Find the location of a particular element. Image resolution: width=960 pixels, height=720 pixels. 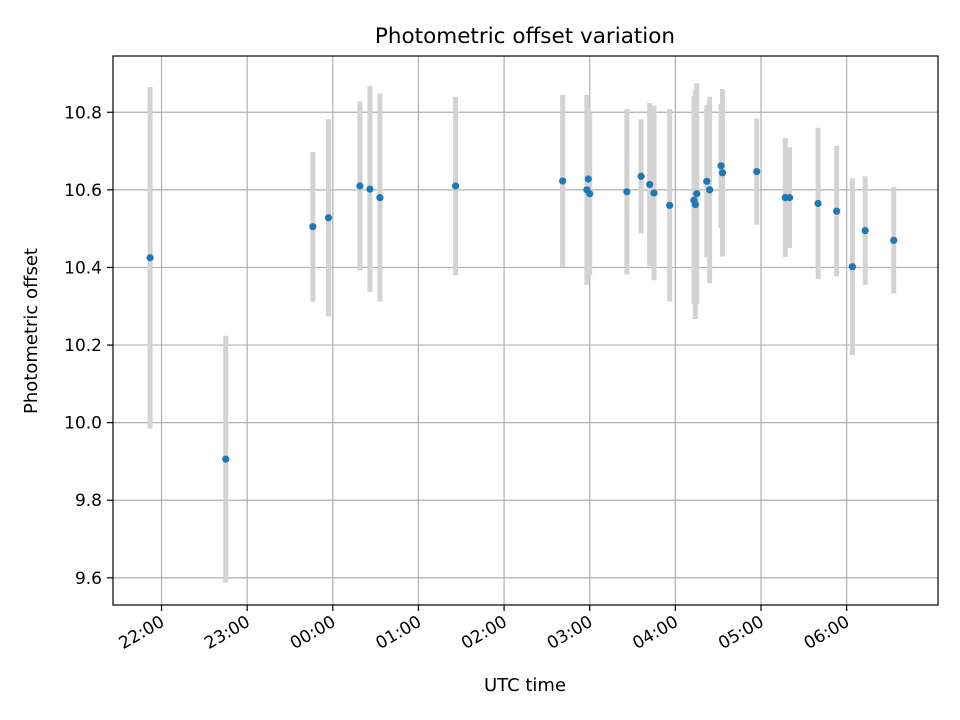

y-tick-label: 10.0 is located at coordinates (83, 424).